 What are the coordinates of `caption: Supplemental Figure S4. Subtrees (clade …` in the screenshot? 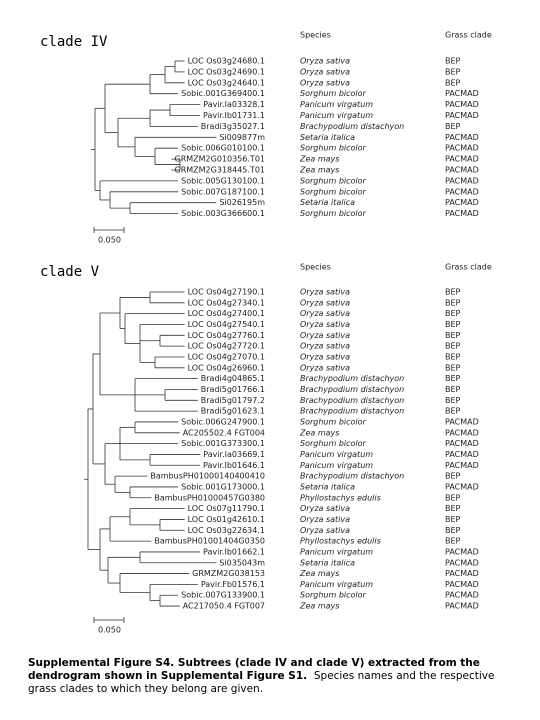 It's located at (273, 676).